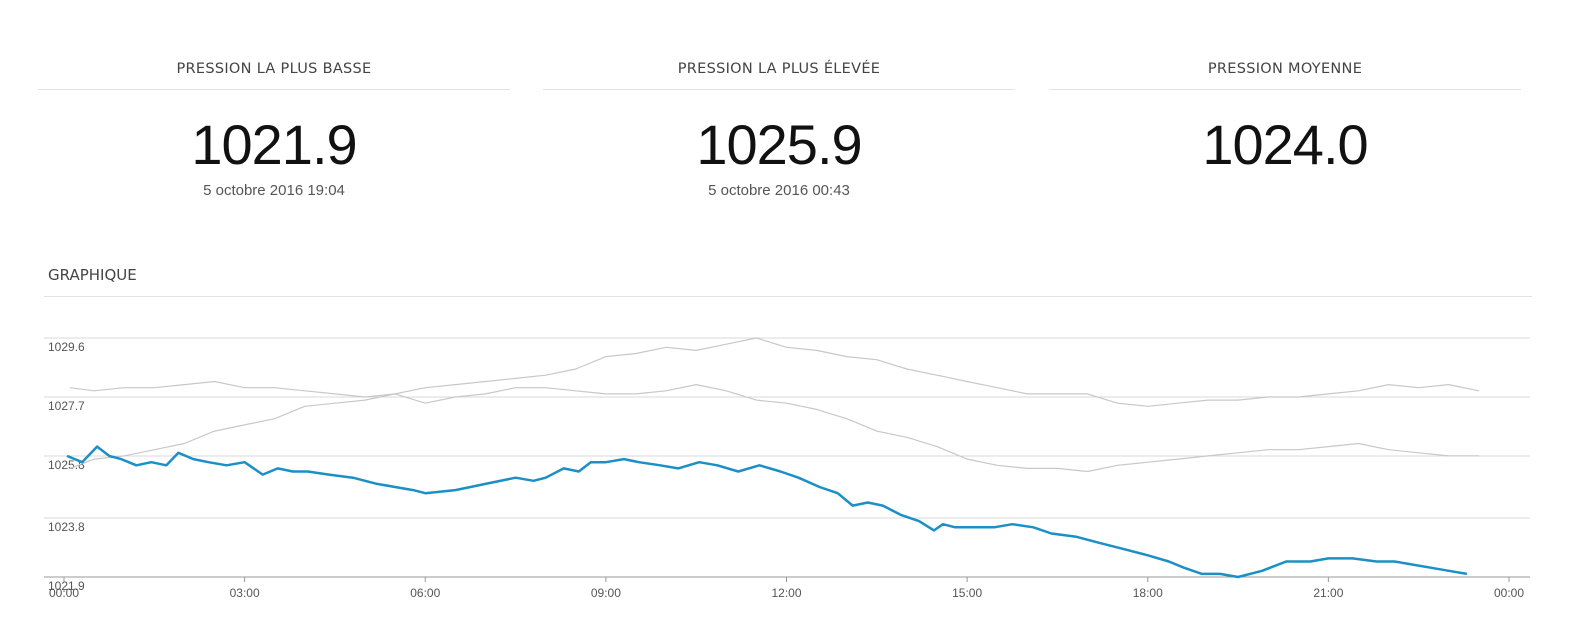 Image resolution: width=1572 pixels, height=623 pixels. I want to click on stat-lowest-value: 1021.9, so click(274, 144).